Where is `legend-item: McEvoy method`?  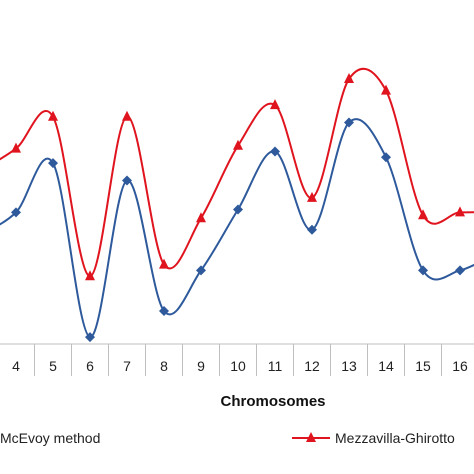
legend-item: McEvoy method is located at coordinates (50, 438).